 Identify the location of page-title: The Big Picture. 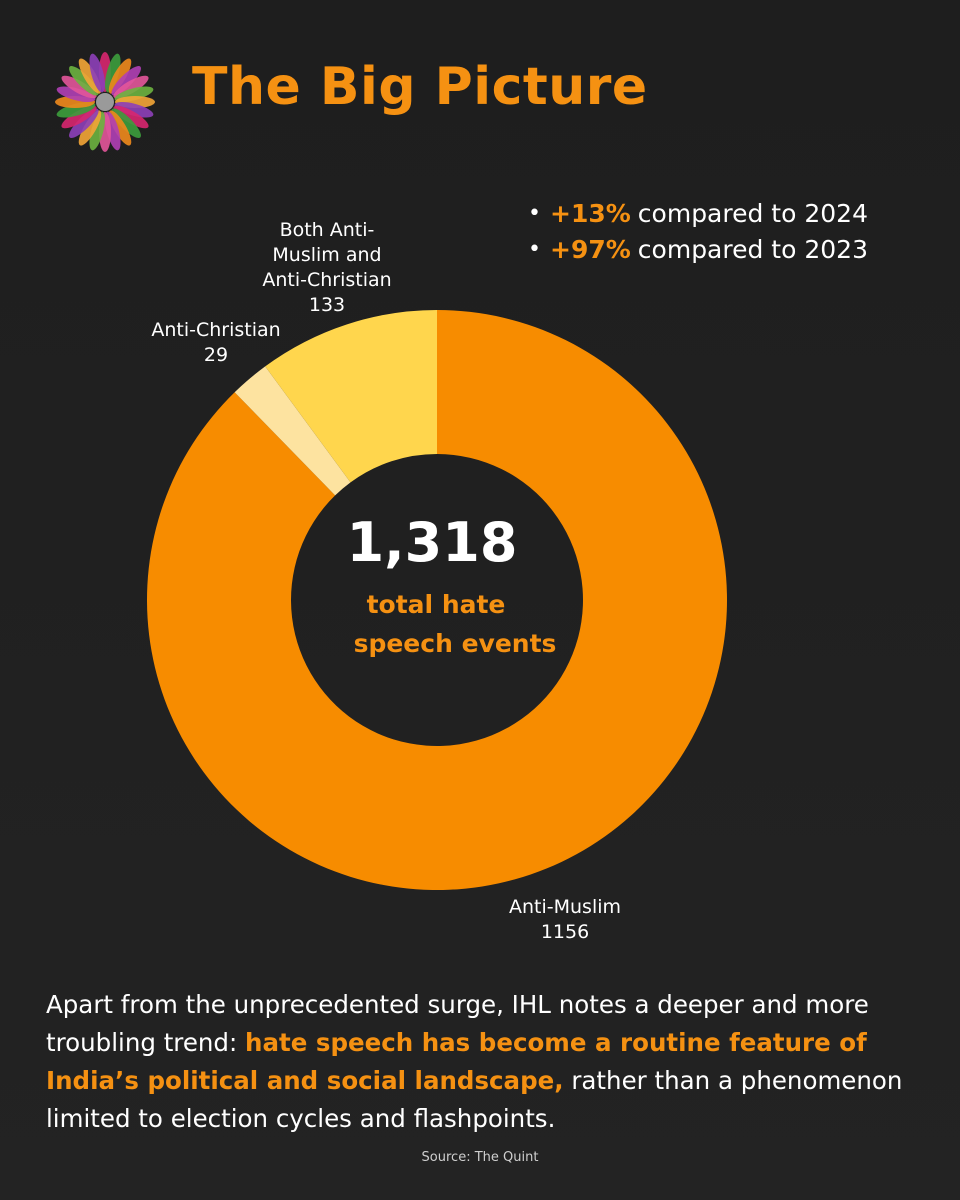
(420, 87).